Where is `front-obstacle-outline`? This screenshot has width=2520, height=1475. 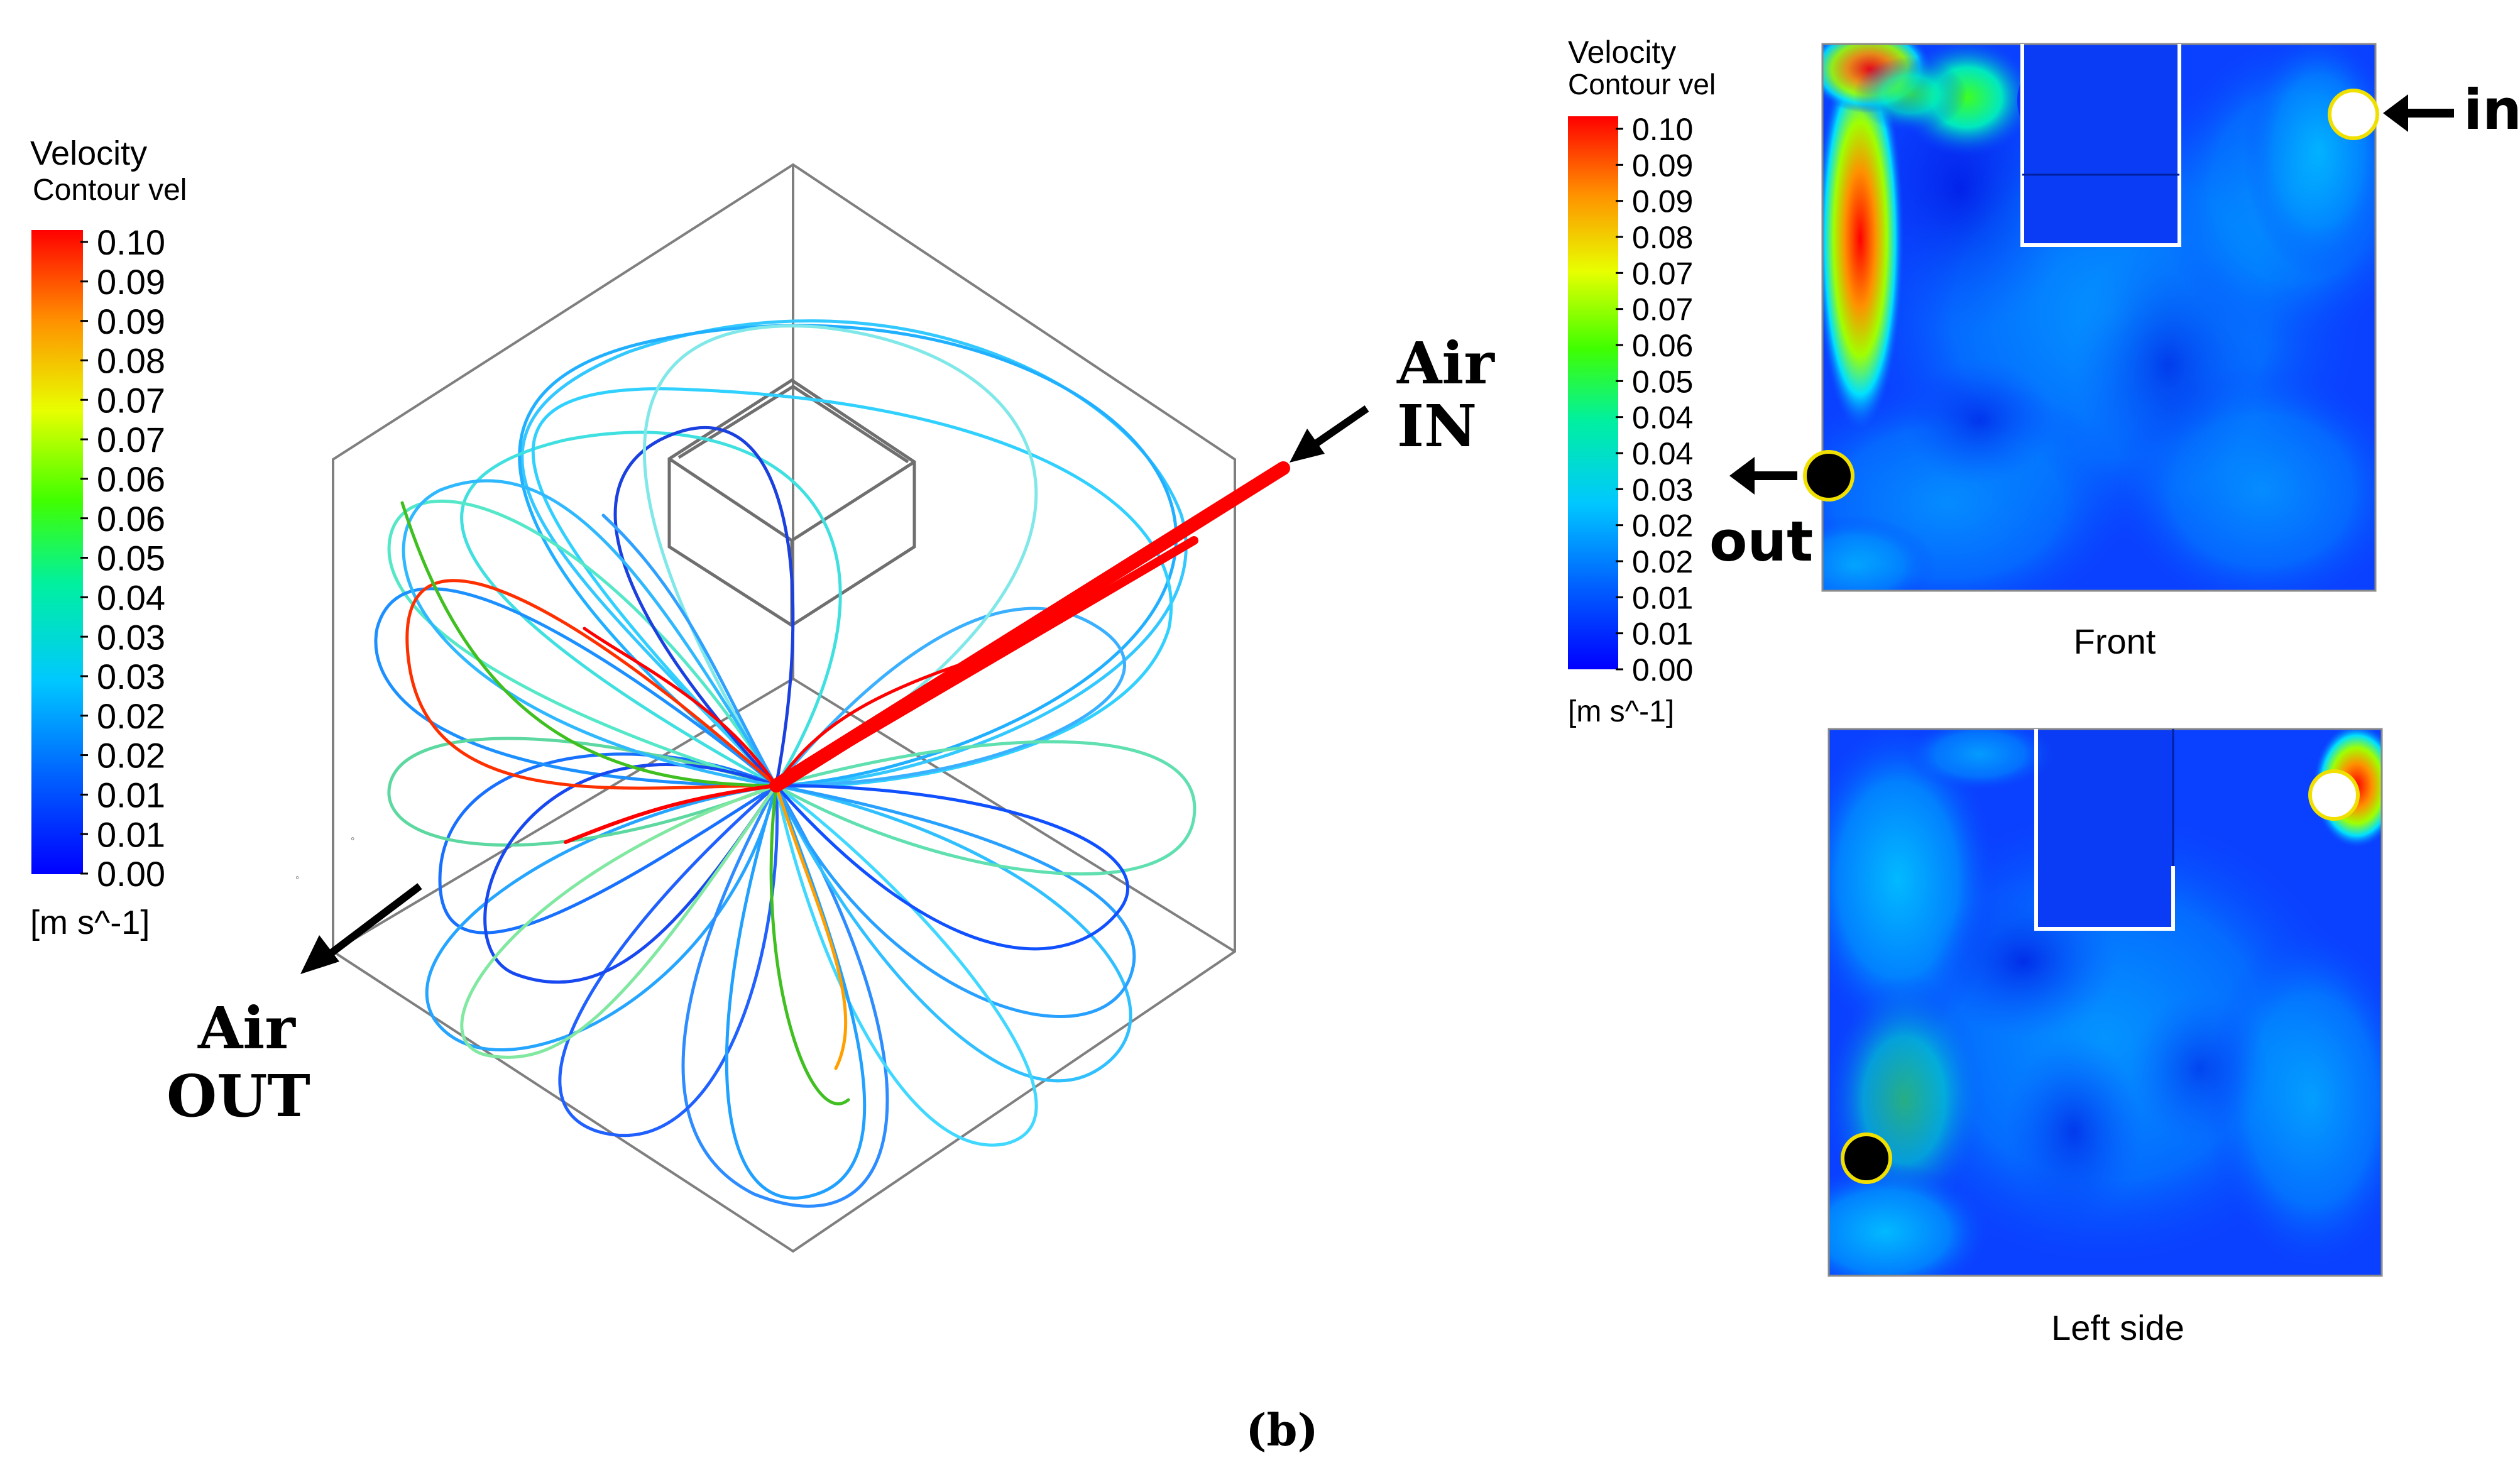 front-obstacle-outline is located at coordinates (2100, 145).